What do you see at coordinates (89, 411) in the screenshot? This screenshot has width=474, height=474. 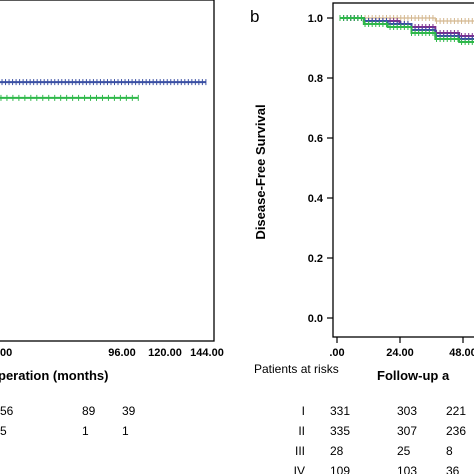 I see `panel-a-risk-cell: 89` at bounding box center [89, 411].